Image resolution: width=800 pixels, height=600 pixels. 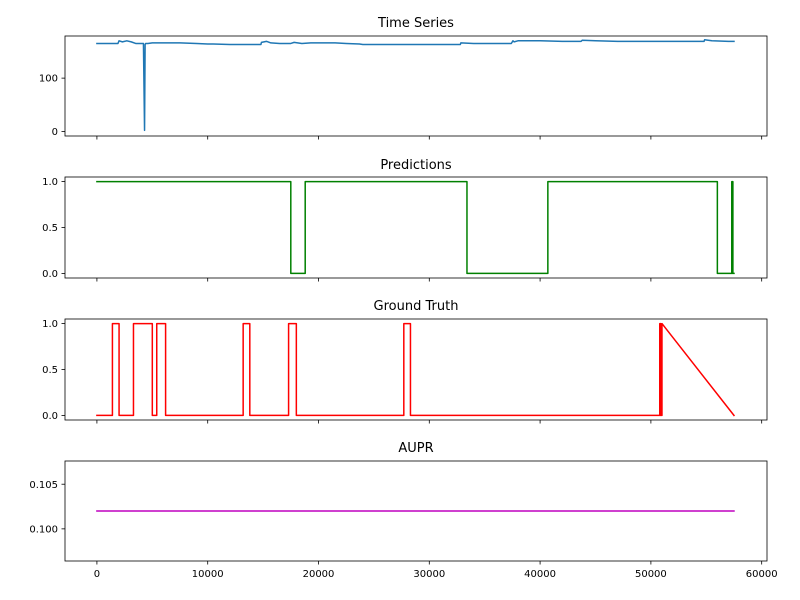 I want to click on aupr-axes-frame, so click(x=416, y=511).